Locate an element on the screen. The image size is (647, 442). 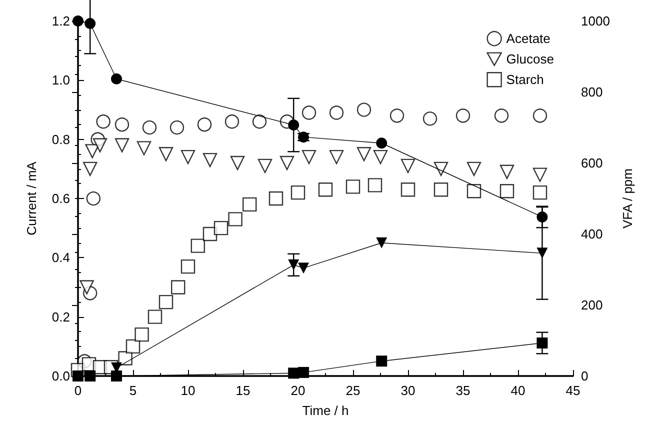
y2-tick-label: 200 is located at coordinates (592, 305).